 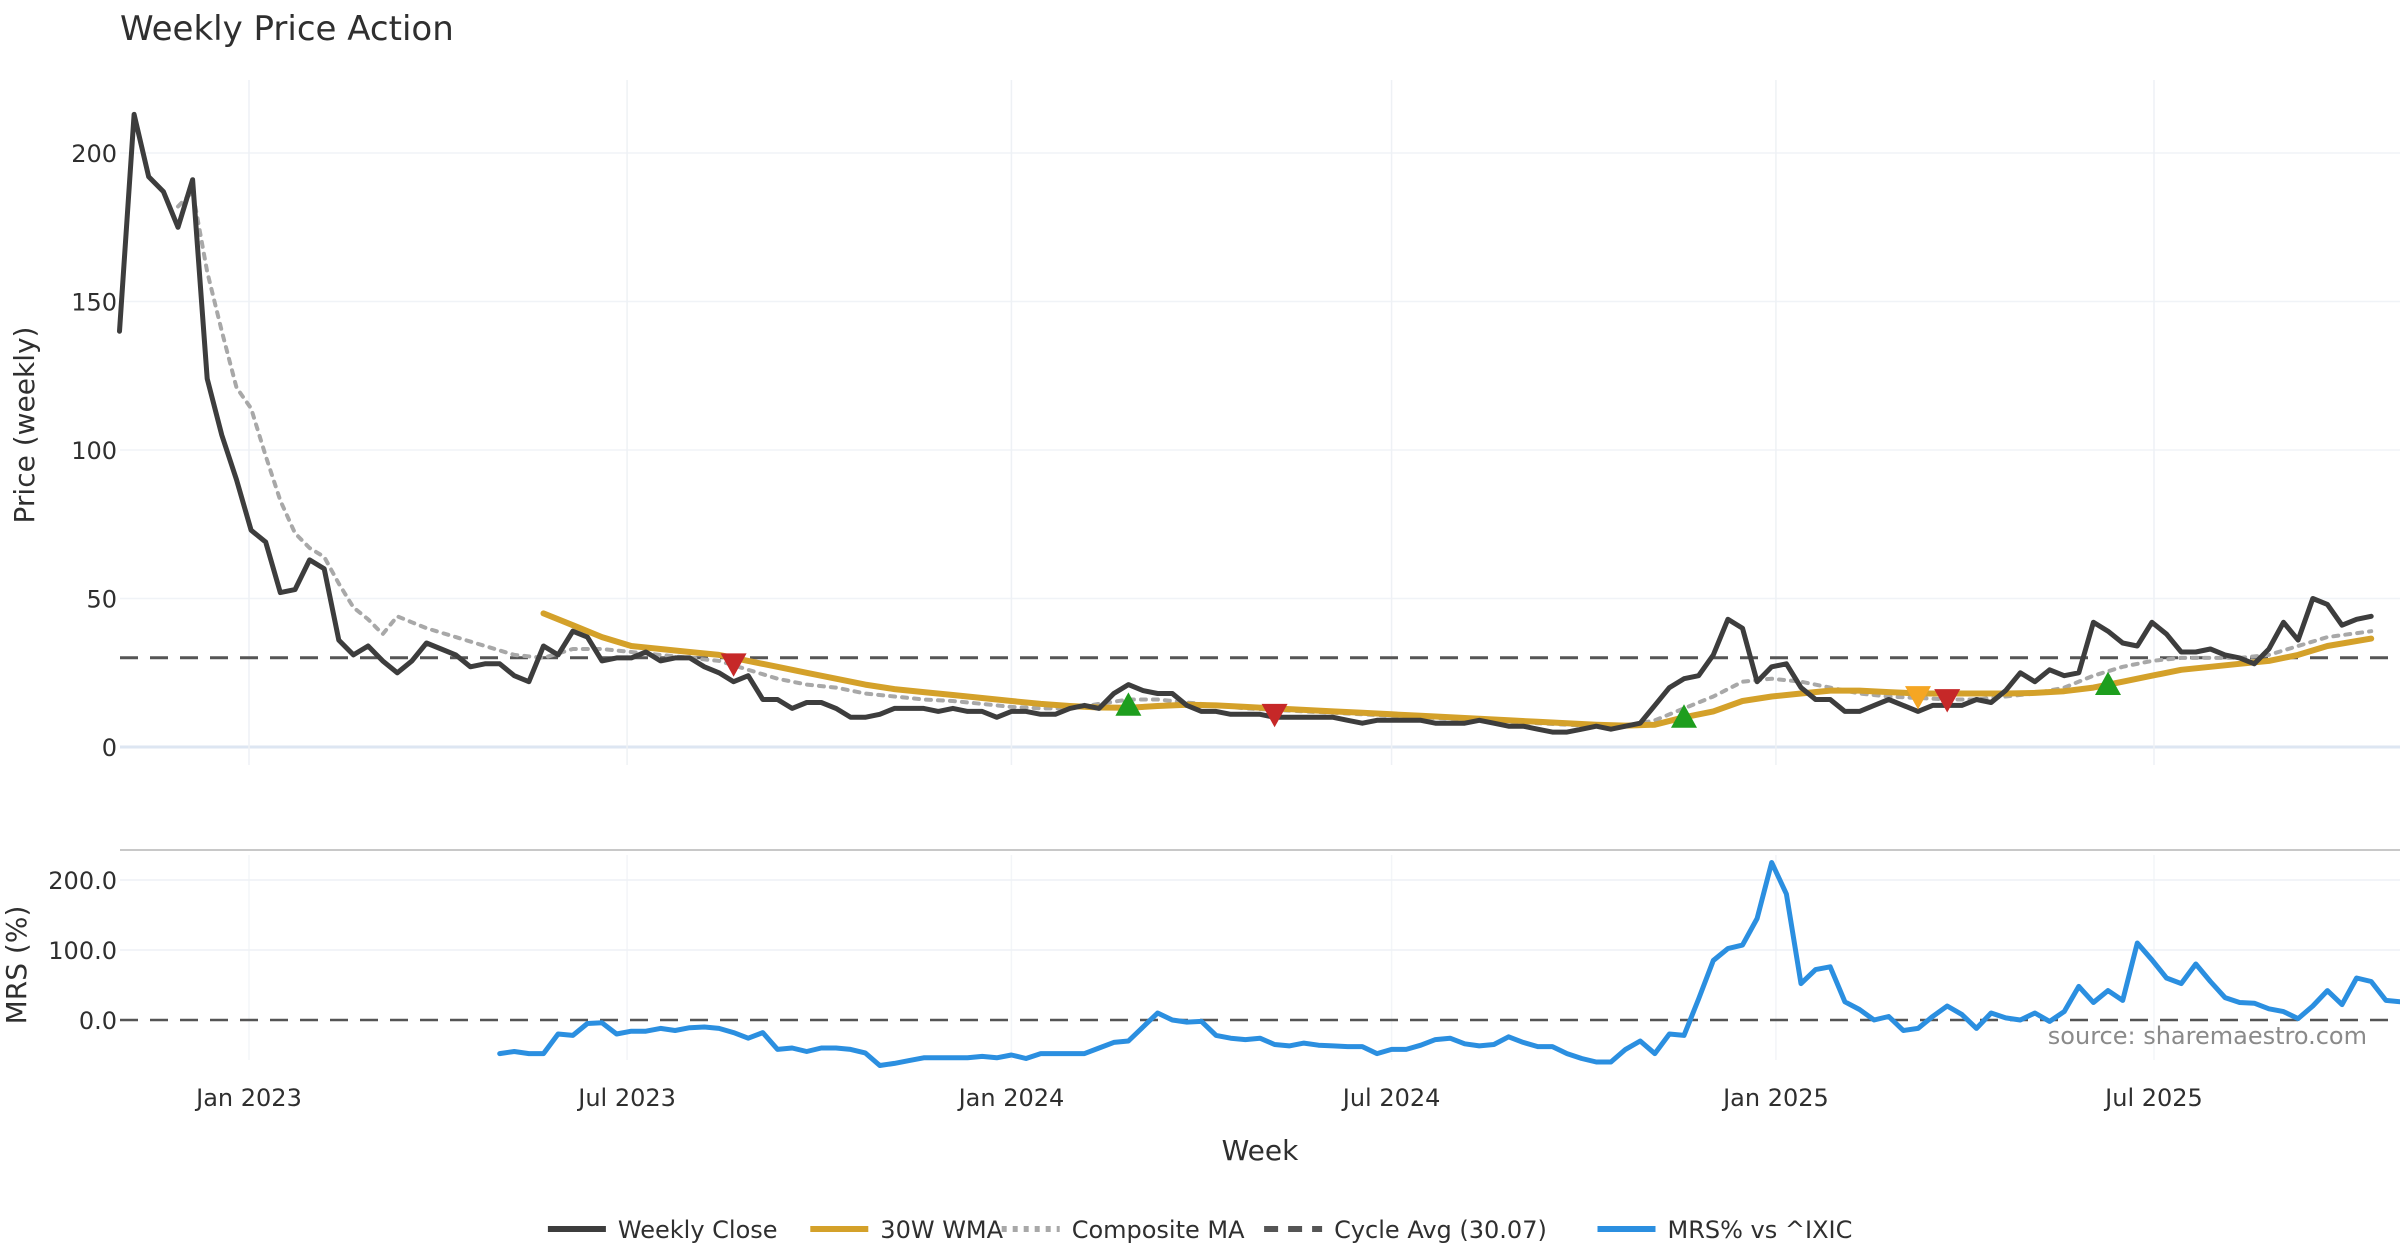 I want to click on legend-label: 30W WMA, so click(x=941, y=1230).